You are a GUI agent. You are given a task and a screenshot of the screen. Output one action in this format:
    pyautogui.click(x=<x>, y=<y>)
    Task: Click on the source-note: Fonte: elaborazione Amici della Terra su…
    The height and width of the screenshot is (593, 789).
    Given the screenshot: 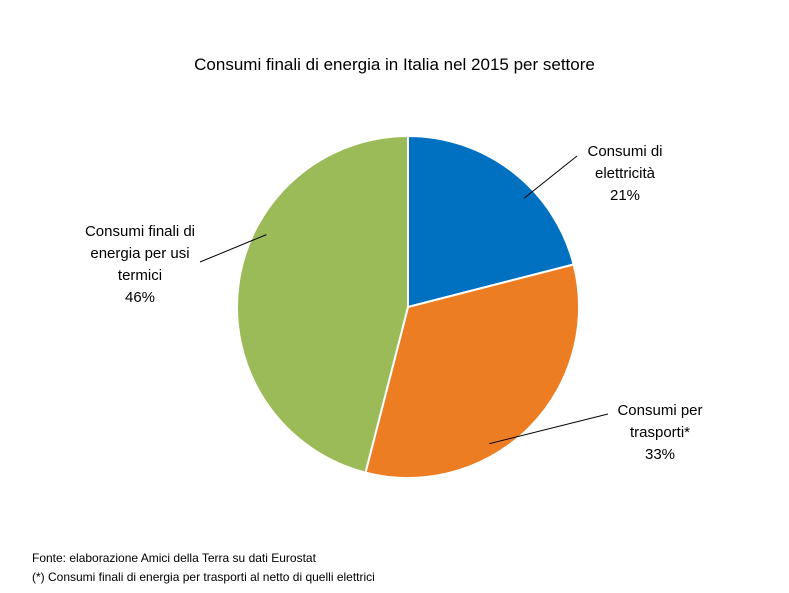 What is the action you would take?
    pyautogui.click(x=174, y=558)
    